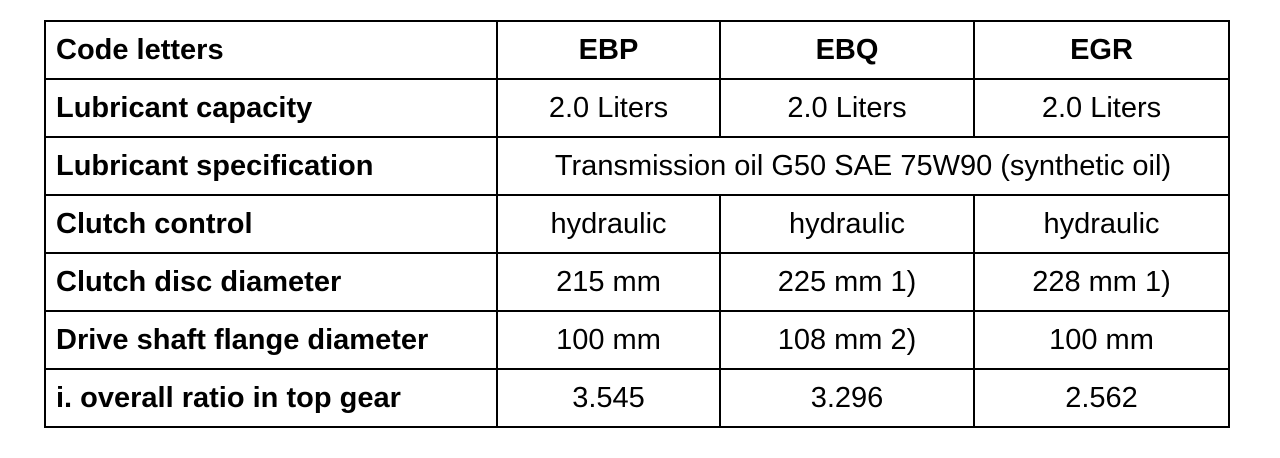  I want to click on table-cell: 3.545, so click(608, 398).